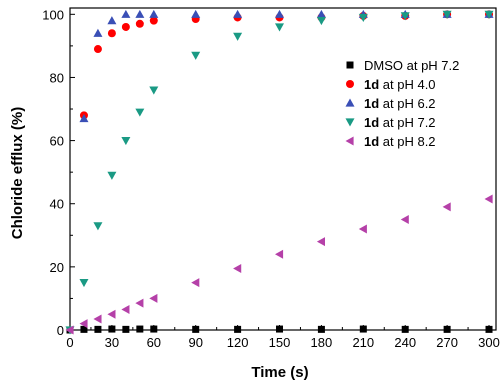  I want to click on legend-item-3: 1d at pH 7.2, so click(390, 122).